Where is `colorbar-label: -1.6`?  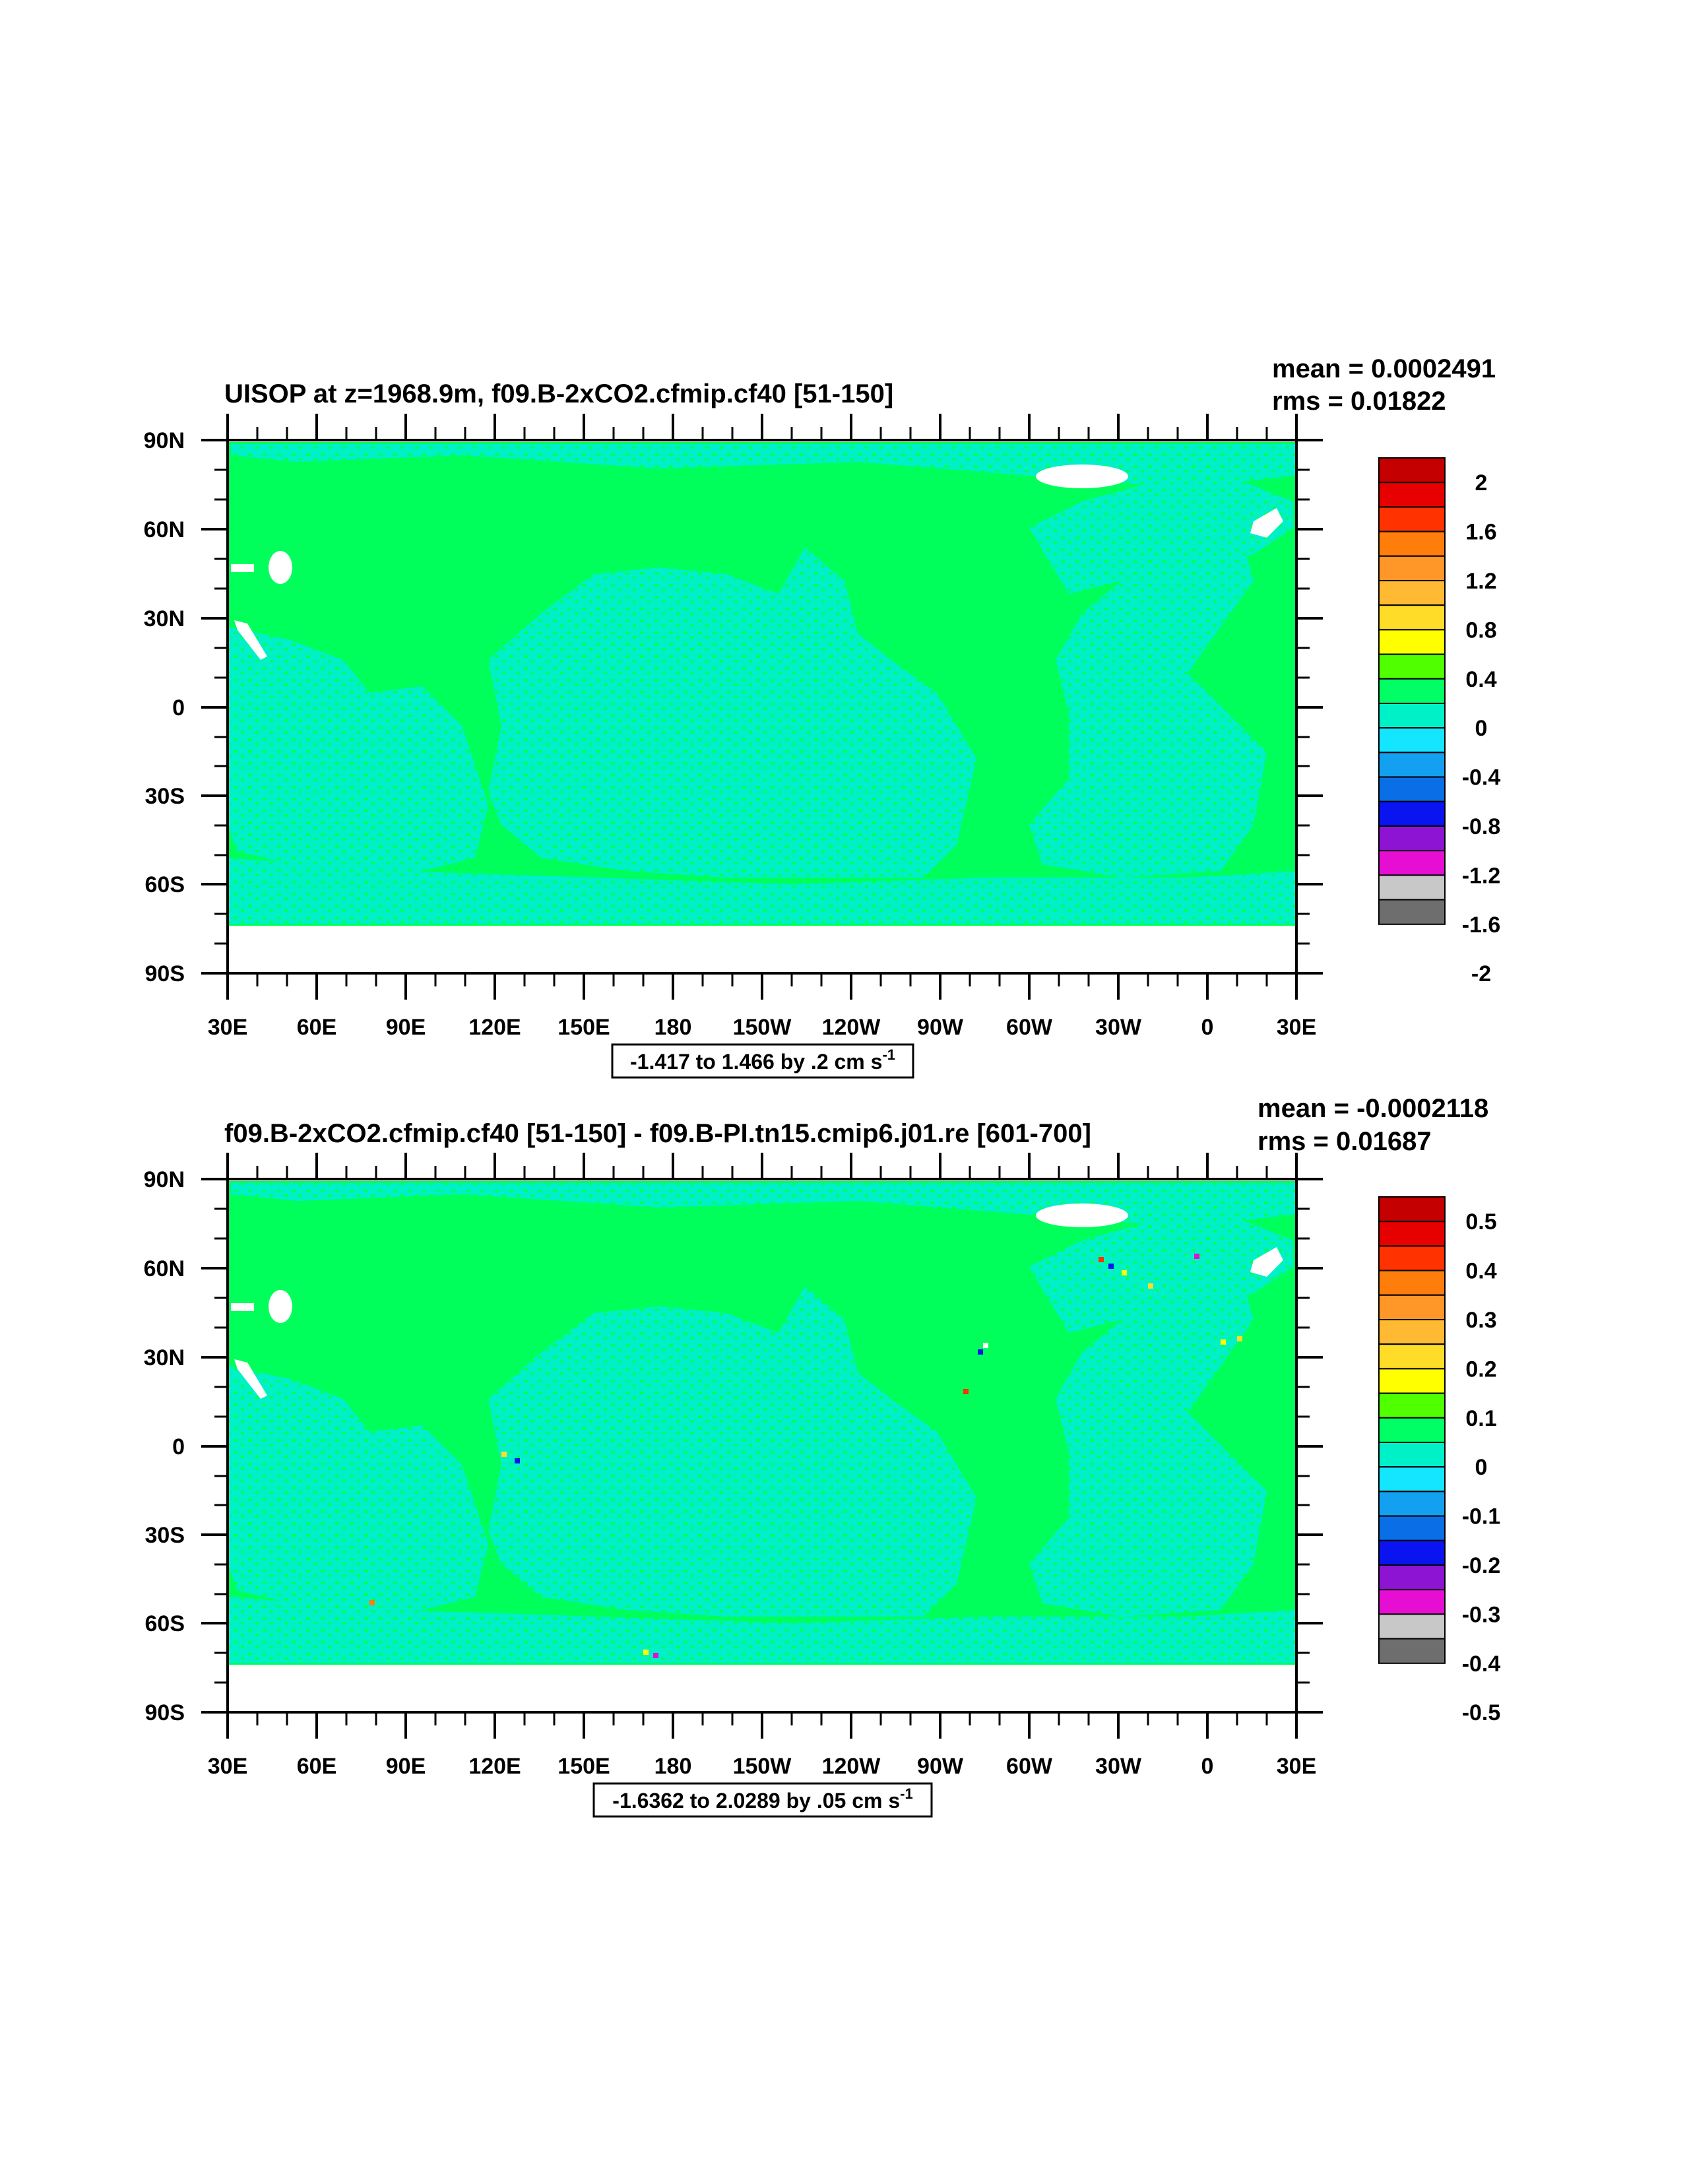 colorbar-label: -1.6 is located at coordinates (1481, 925).